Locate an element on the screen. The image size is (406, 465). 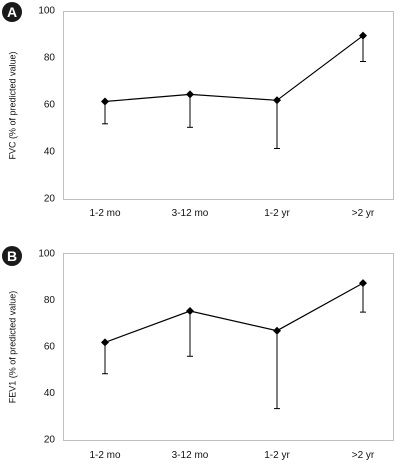
panel-a-series-line is located at coordinates (234, 69).